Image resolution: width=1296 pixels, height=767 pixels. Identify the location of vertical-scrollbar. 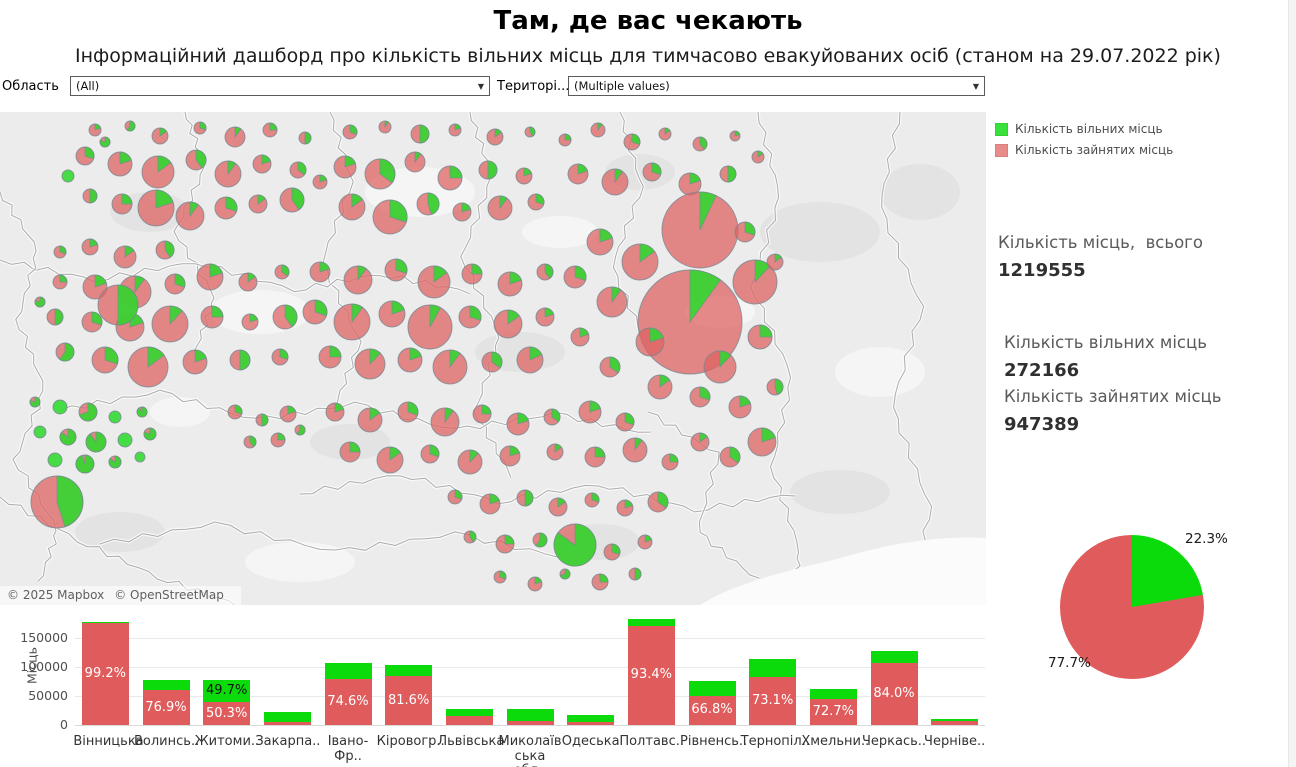
(1292, 383).